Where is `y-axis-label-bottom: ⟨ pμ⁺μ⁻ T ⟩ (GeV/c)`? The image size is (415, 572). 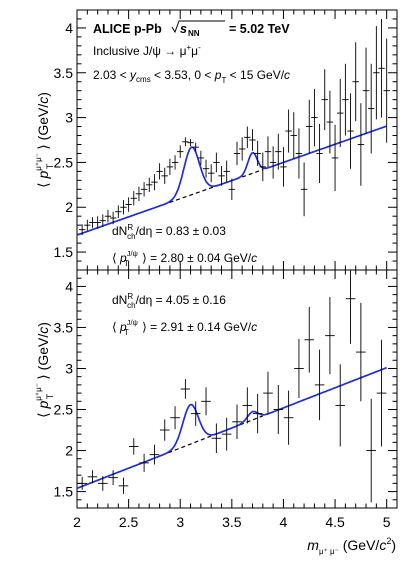 y-axis-label-bottom: ⟨ pμ⁺μ⁻ T ⟩ (GeV/c) is located at coordinates (44, 370).